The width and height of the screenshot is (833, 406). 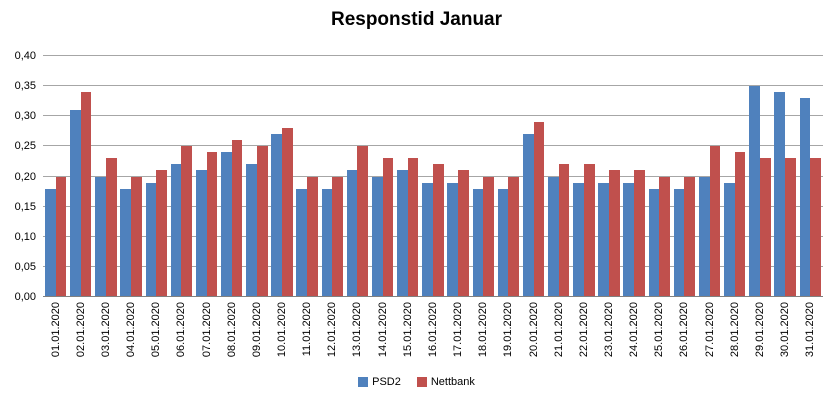 I want to click on x-tick-cell: 14.01.2020, so click(x=382, y=338).